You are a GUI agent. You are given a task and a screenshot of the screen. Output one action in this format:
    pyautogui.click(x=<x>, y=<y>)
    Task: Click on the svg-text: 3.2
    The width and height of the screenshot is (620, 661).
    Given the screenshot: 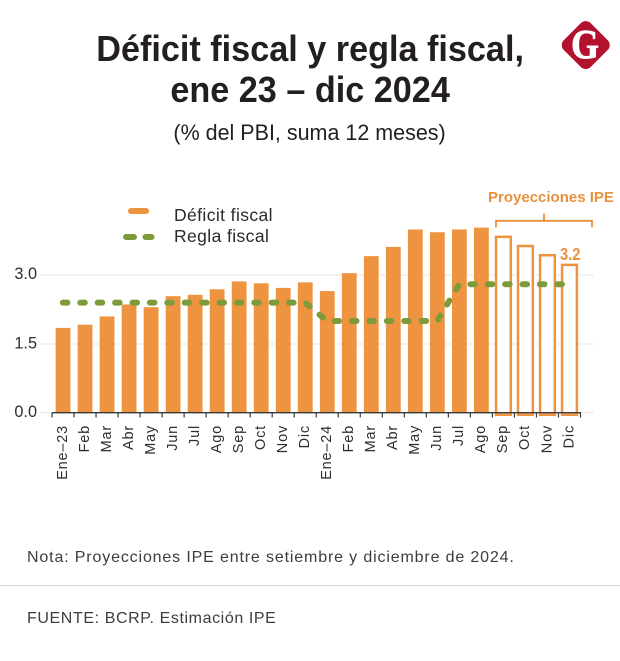 What is the action you would take?
    pyautogui.click(x=570, y=254)
    